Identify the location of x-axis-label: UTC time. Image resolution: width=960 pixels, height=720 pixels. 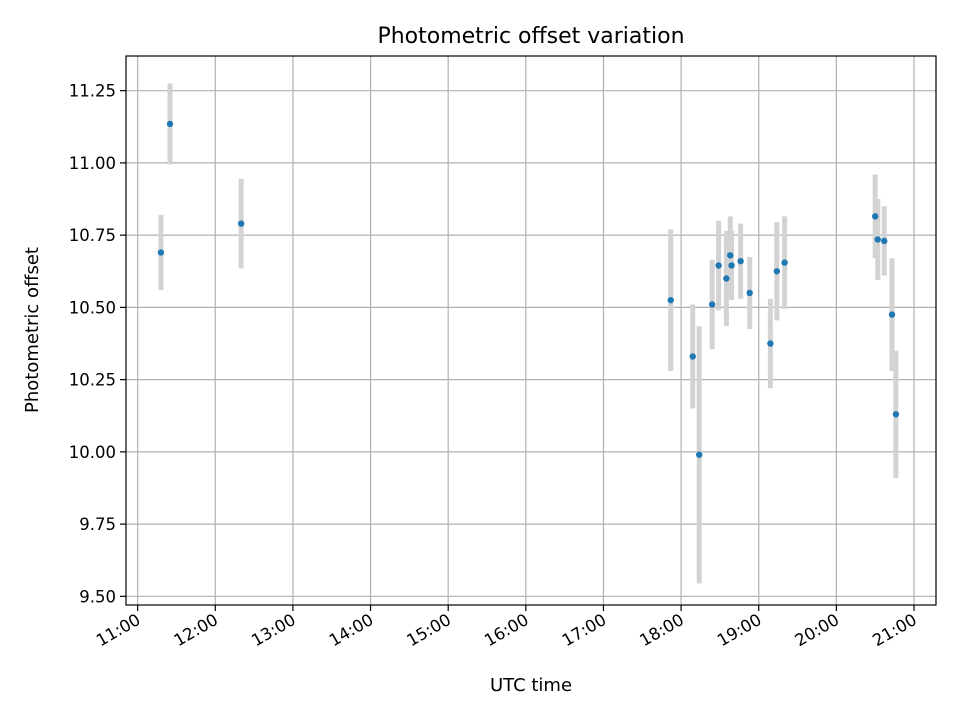
(531, 685).